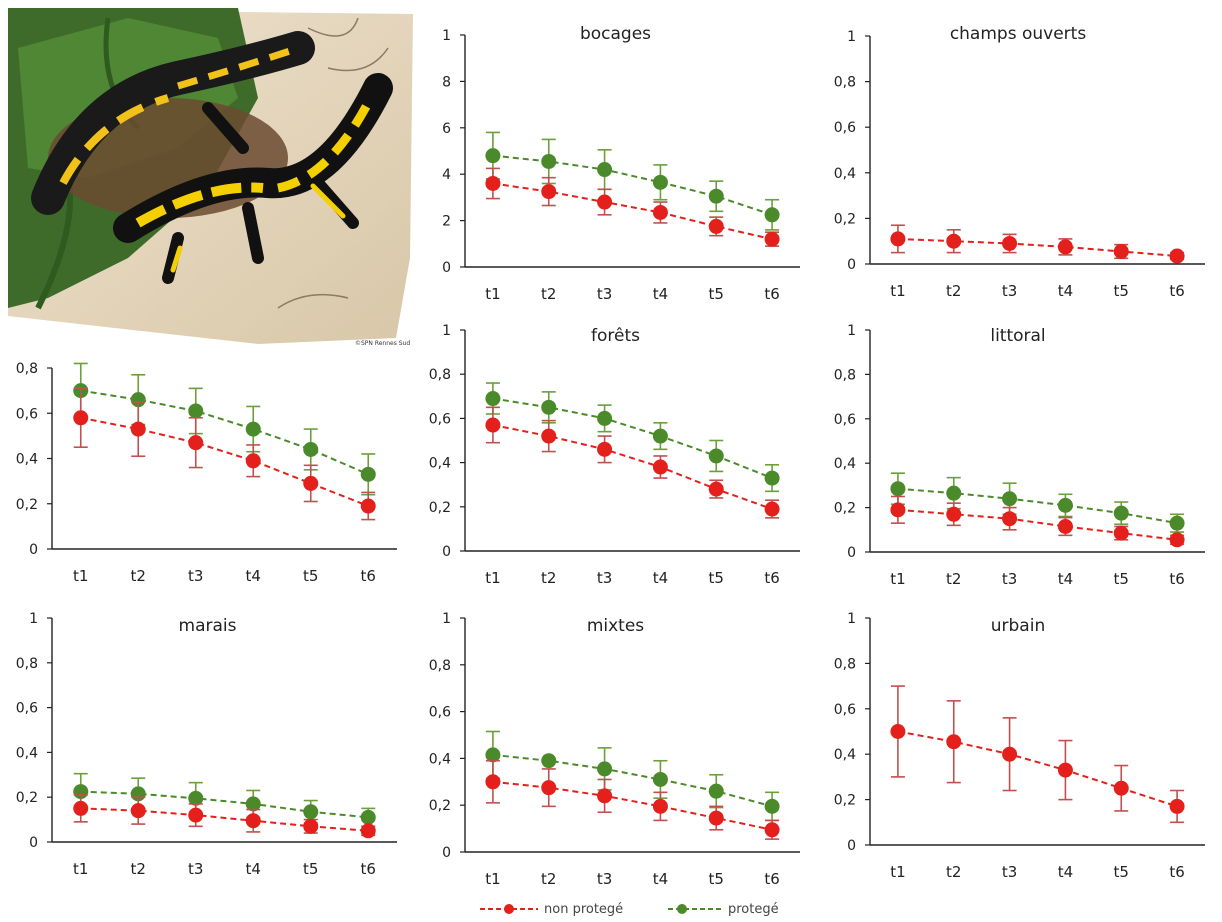 Image resolution: width=1222 pixels, height=922 pixels. I want to click on chart-champs-ouverts: 0 0,2 0,4 0,6 0,8 1 t1 t2 t3 t4 t5 t6, so click(1019, 164).